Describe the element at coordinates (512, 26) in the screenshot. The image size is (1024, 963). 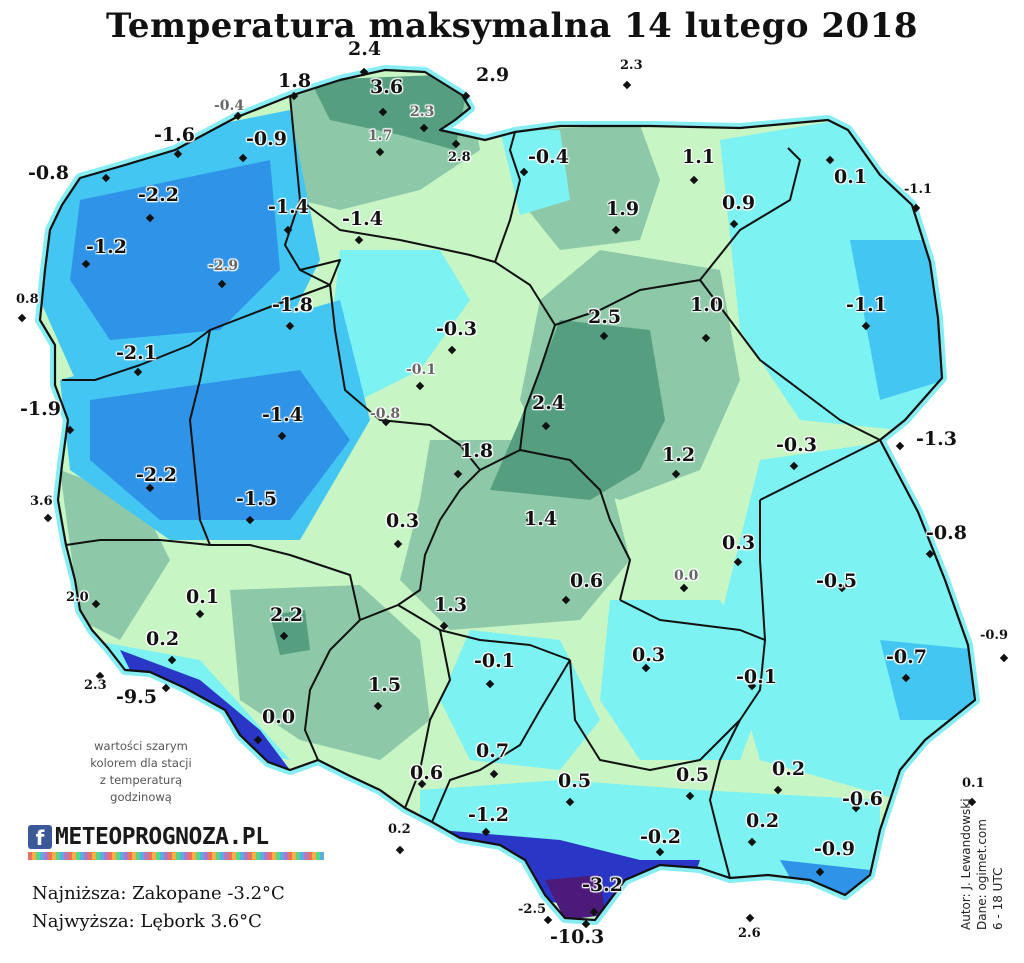
I see `map-title: Temperatura maksymalna 14 lutego 2018` at that location.